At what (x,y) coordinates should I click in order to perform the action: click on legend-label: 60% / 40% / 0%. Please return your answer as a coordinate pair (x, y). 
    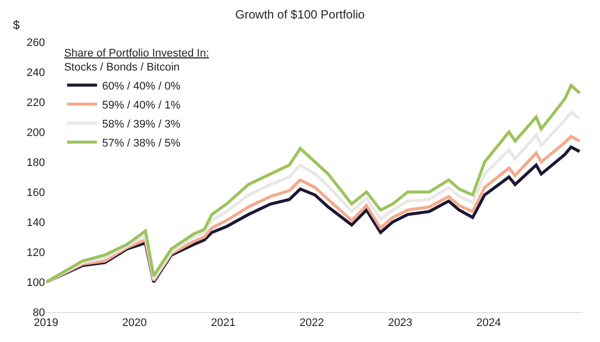
    Looking at the image, I should click on (141, 86).